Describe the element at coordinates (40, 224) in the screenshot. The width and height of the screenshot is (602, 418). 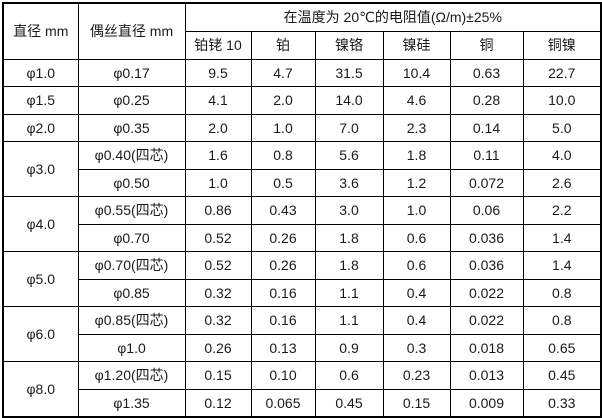
I see `diameter-cell: φ4.0` at that location.